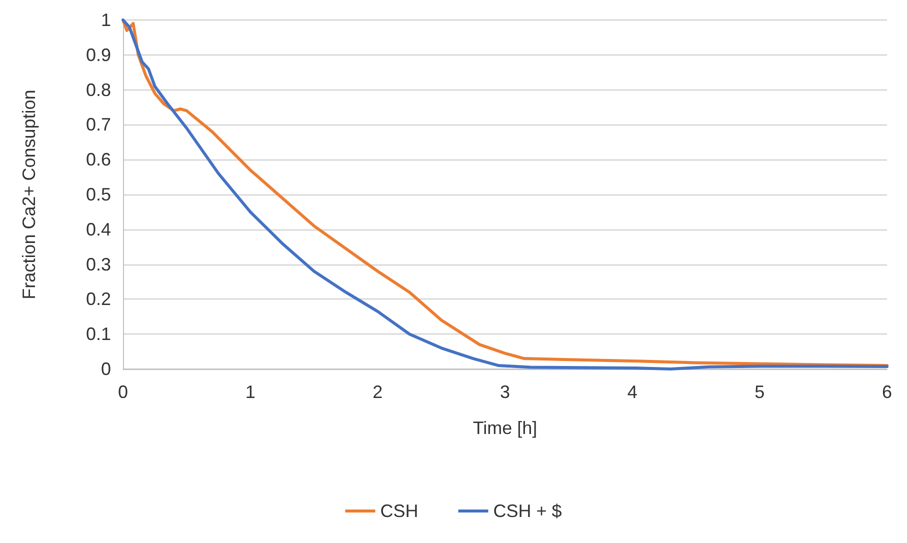 The height and width of the screenshot is (543, 907). What do you see at coordinates (123, 392) in the screenshot?
I see `x-tick-label: 0` at bounding box center [123, 392].